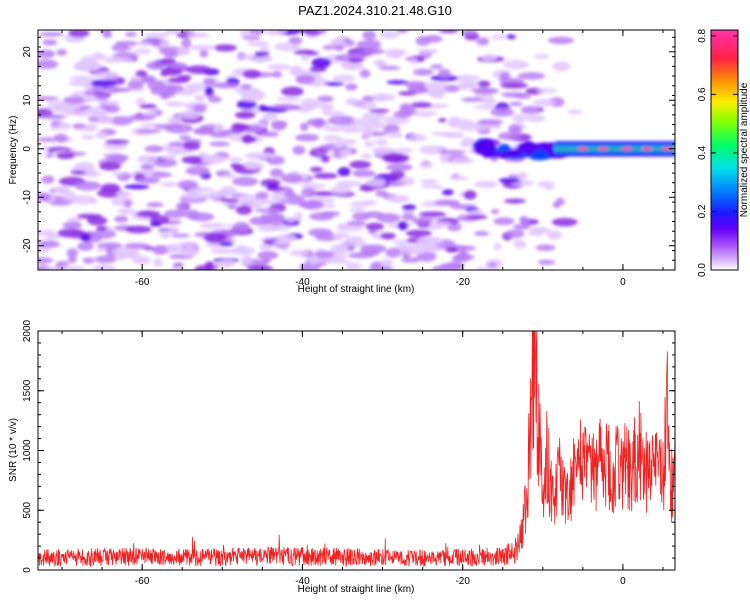  What do you see at coordinates (27, 450) in the screenshot?
I see `snr-y-tick-label: 1000` at bounding box center [27, 450].